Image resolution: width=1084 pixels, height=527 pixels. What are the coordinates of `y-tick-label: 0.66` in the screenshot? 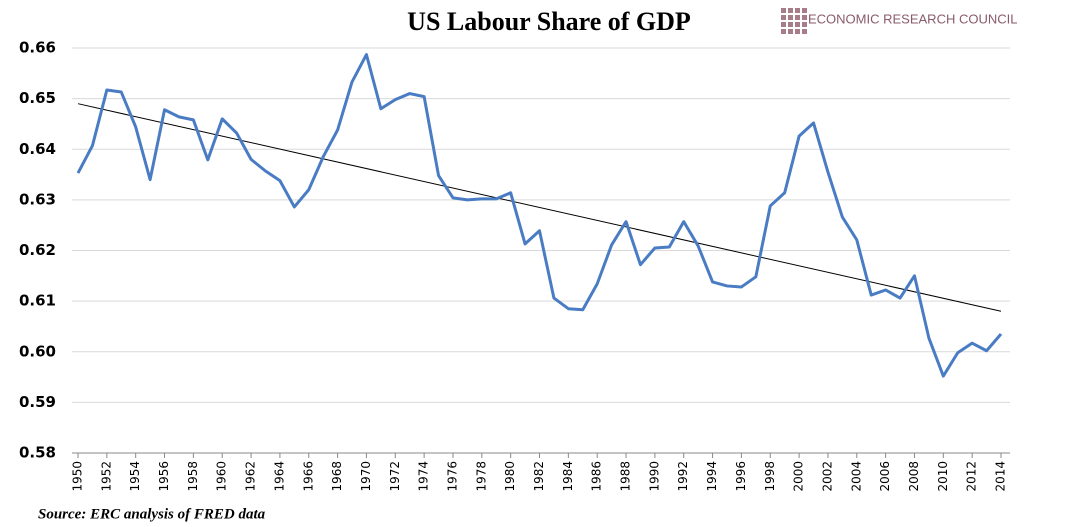 It's located at (37, 48).